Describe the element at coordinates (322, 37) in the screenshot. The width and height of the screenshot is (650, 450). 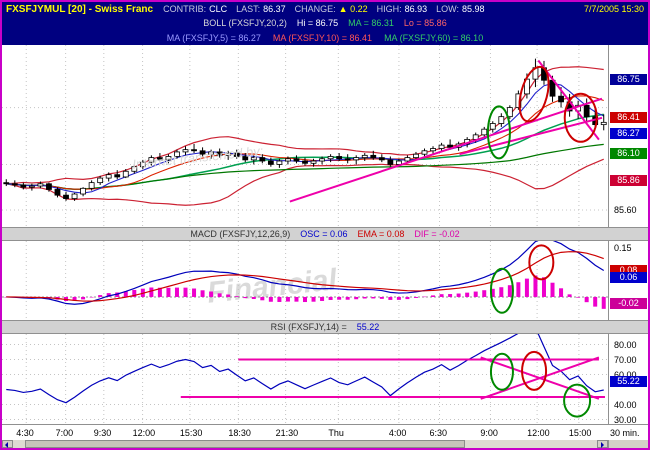
I see `ma-segment: MA (FXSFJY,10) = 86.41` at that location.